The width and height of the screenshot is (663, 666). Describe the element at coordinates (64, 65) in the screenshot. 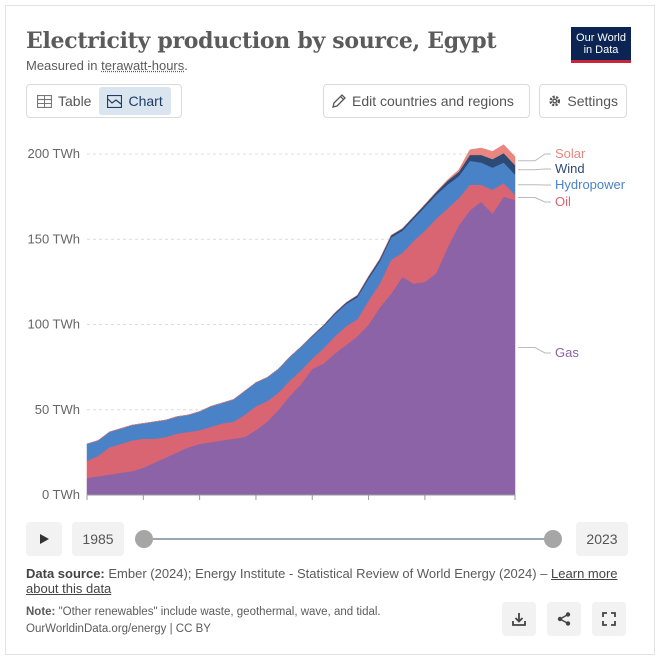

I see `subtitle-prefix: Measured in` at that location.